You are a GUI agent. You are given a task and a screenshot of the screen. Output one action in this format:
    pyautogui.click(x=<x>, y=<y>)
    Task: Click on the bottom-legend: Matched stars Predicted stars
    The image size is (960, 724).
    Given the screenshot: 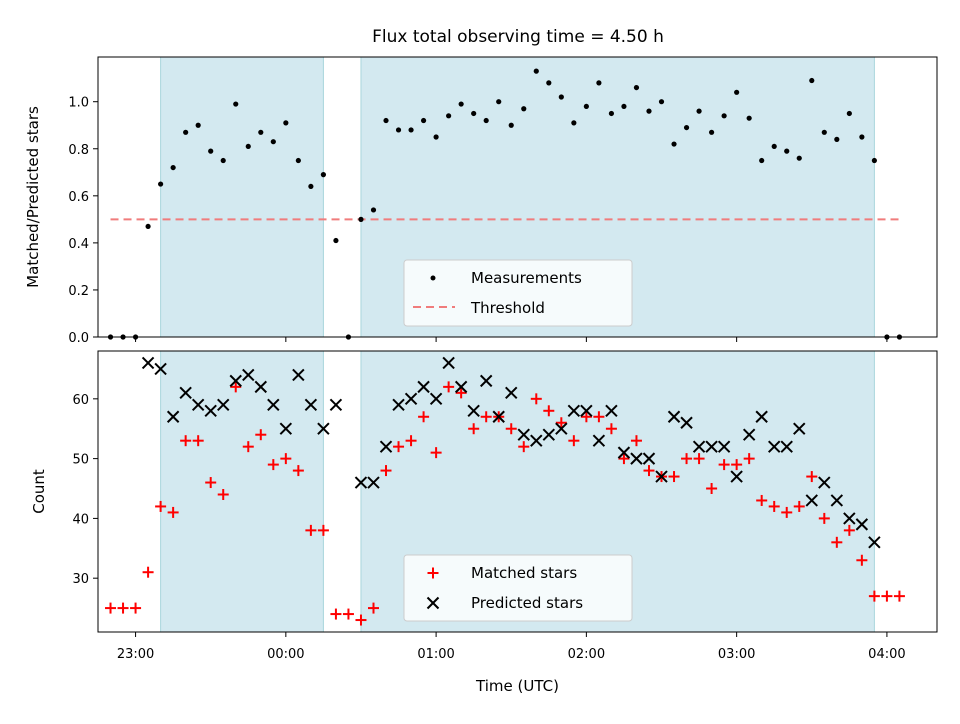 What is the action you would take?
    pyautogui.click(x=518, y=588)
    